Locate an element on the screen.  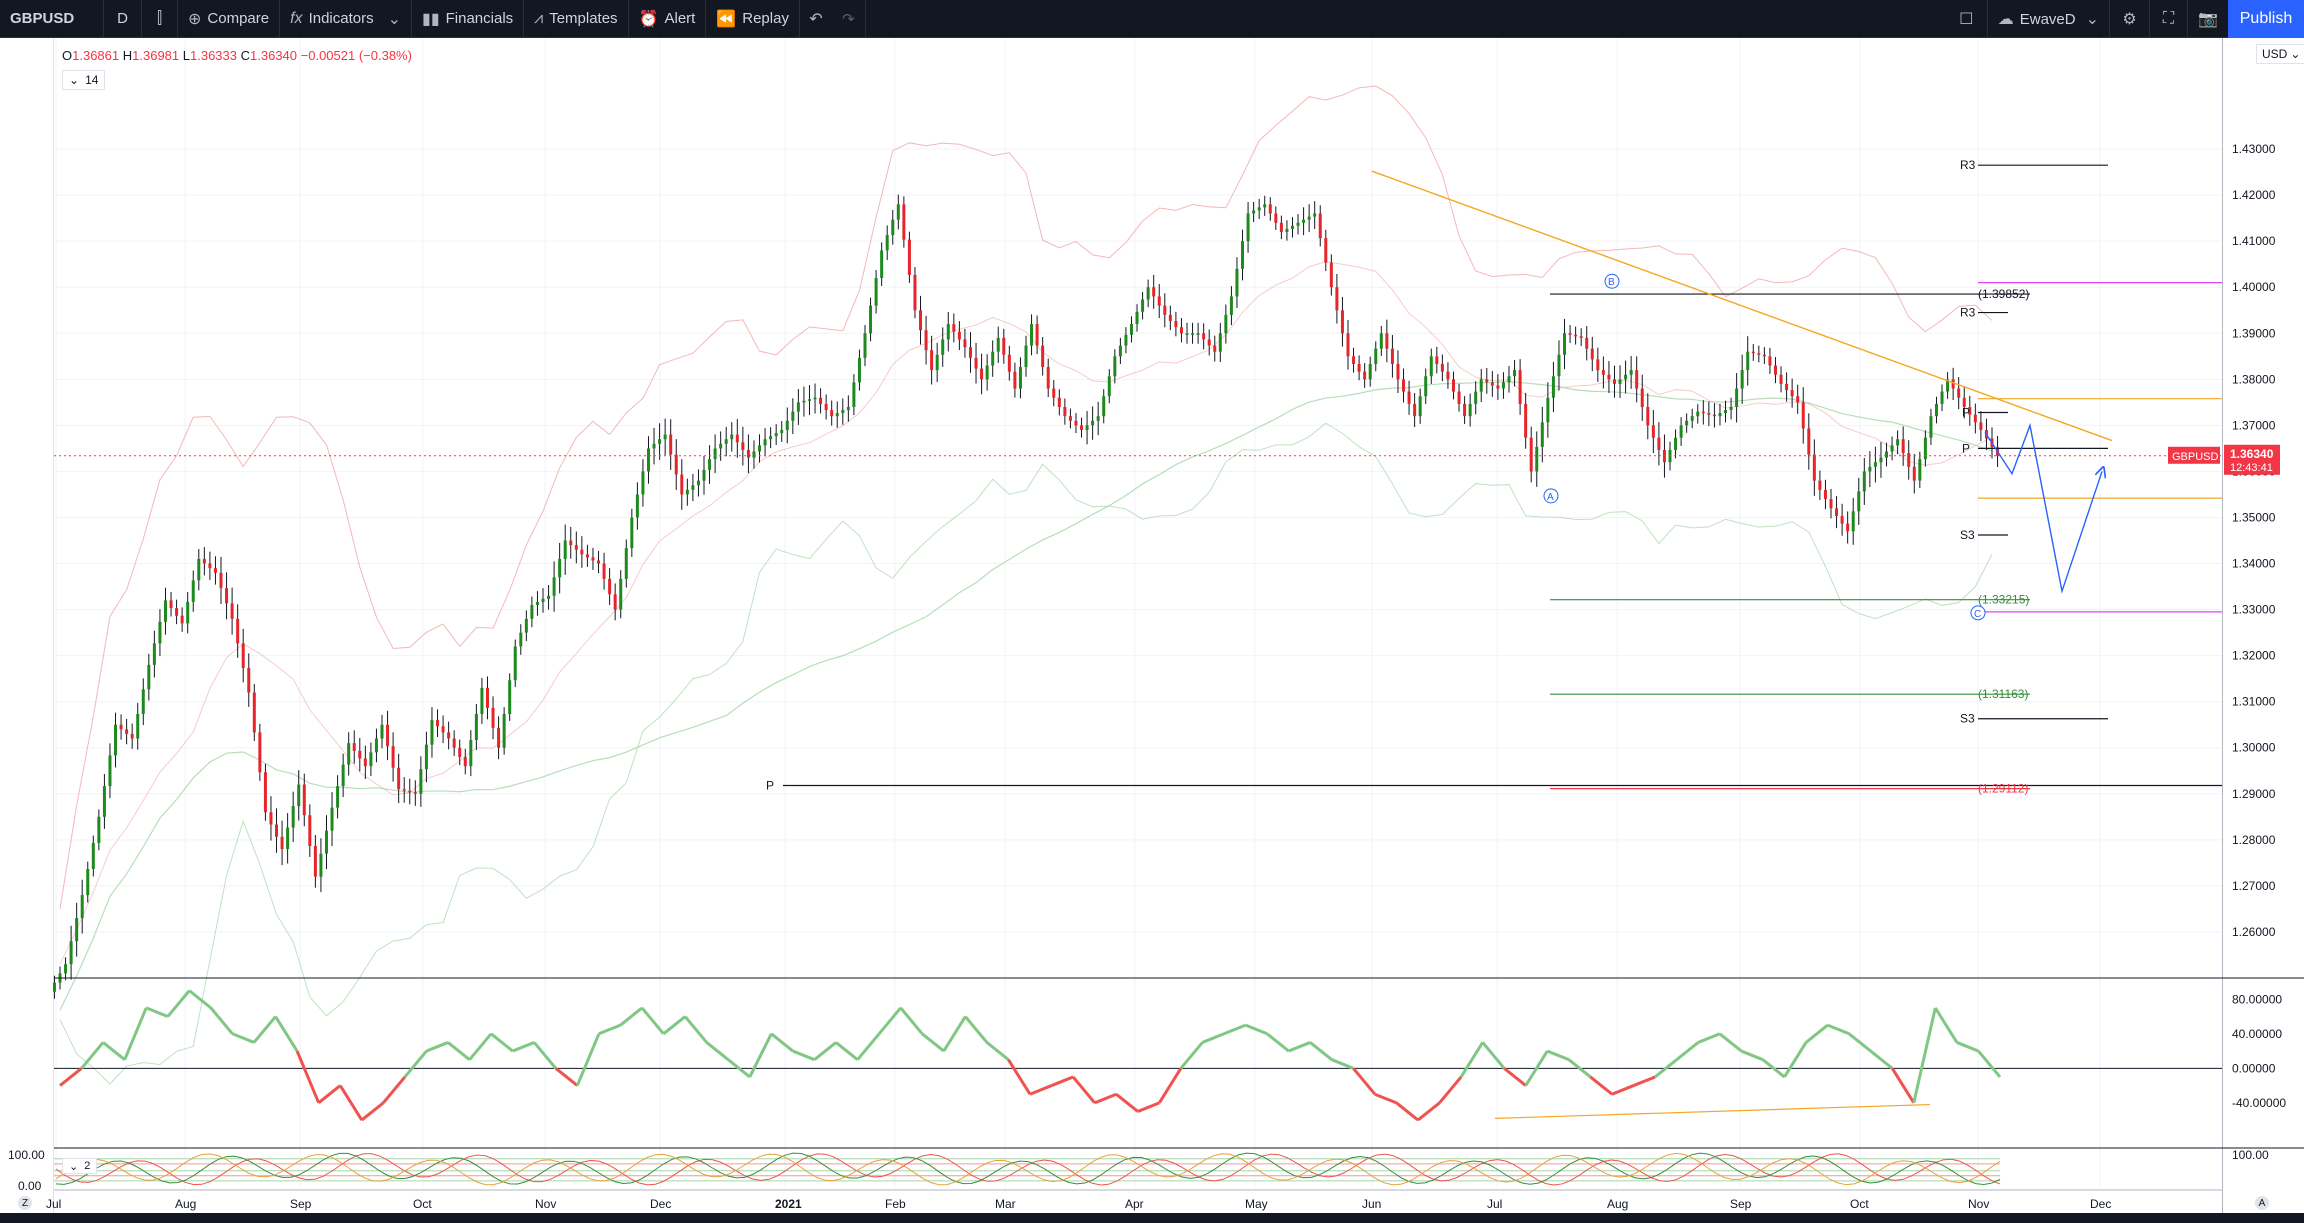
auto-scale-chip: A is located at coordinates (2262, 1203).